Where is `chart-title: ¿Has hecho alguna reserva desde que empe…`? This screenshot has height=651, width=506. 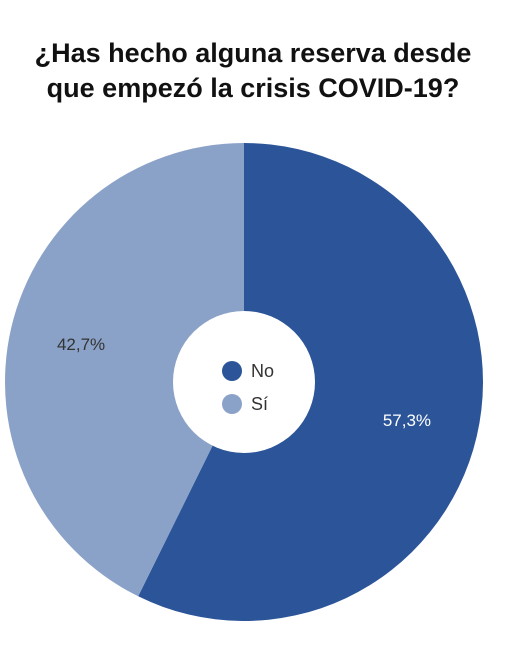 chart-title: ¿Has hecho alguna reserva desde que empe… is located at coordinates (253, 71).